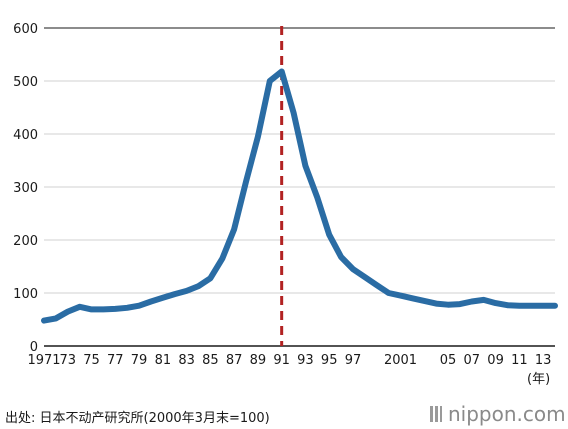 The width and height of the screenshot is (568, 429). I want to click on x-tick-label: 87, so click(234, 360).